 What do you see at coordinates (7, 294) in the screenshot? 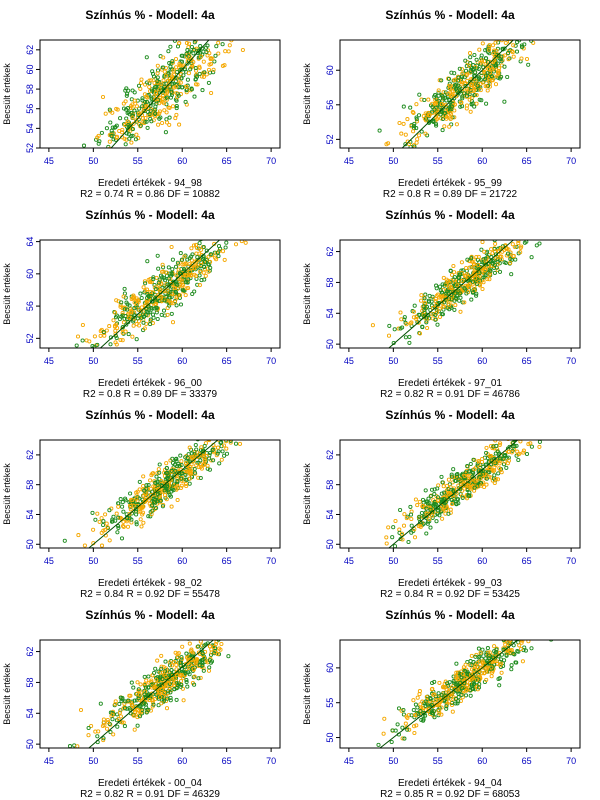
I see `y-axis-label: Becsült értékek` at bounding box center [7, 294].